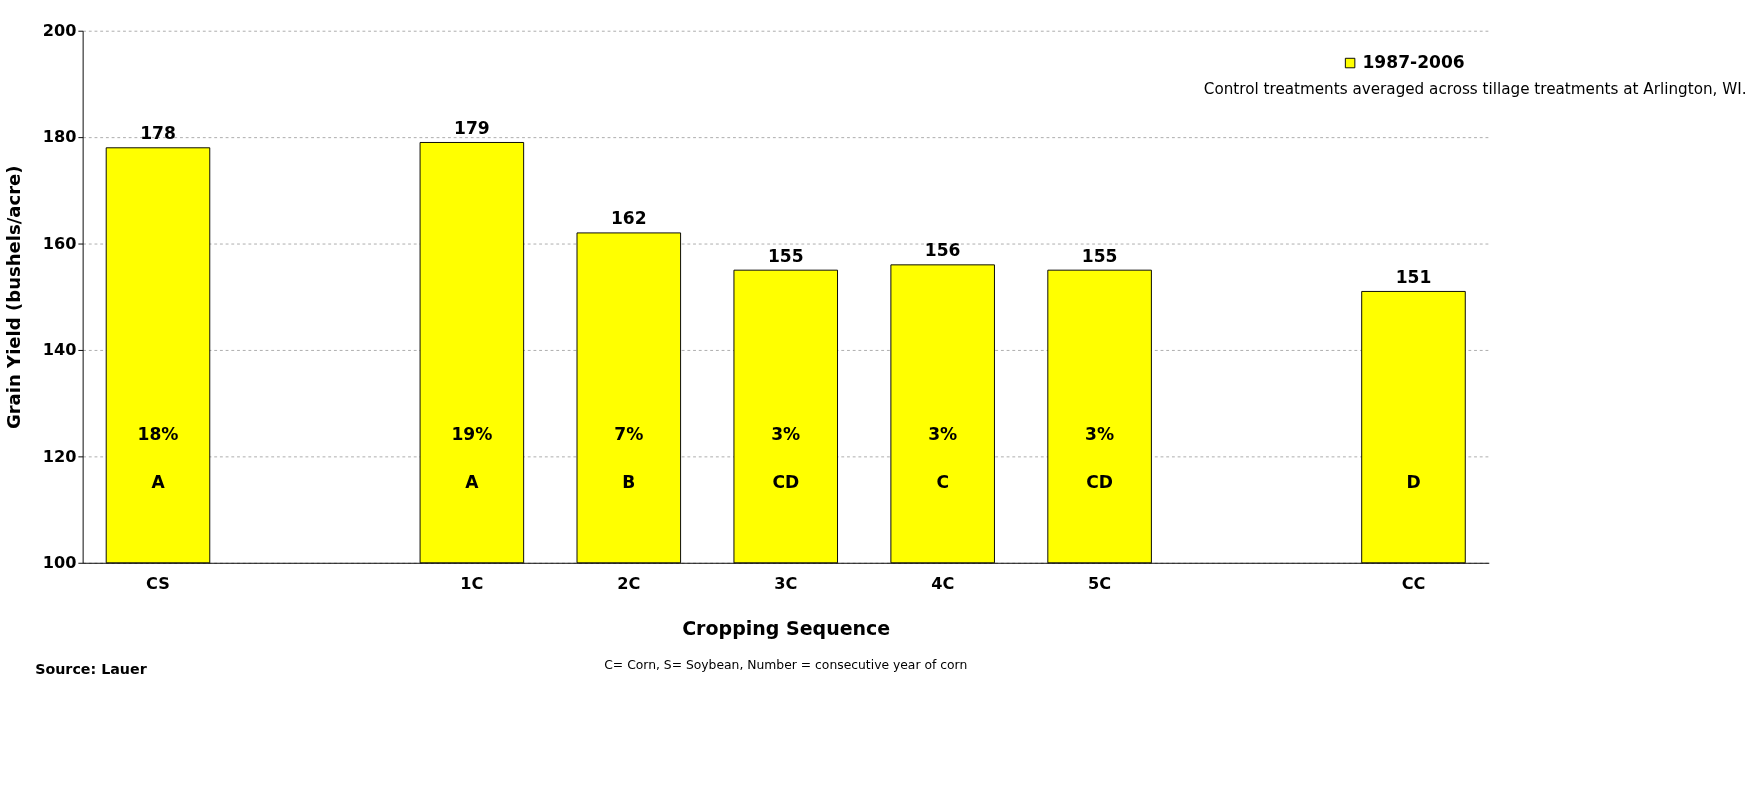 The height and width of the screenshot is (789, 1752). I want to click on x-tick-label: 4C, so click(943, 583).